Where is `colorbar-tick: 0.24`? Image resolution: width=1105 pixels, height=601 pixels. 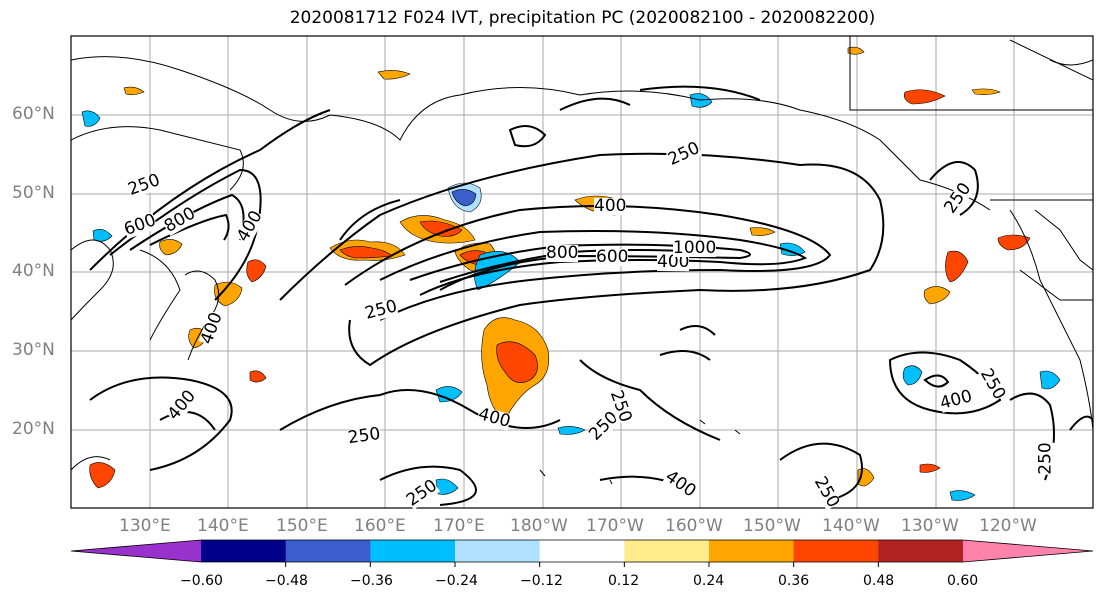 colorbar-tick: 0.24 is located at coordinates (709, 581).